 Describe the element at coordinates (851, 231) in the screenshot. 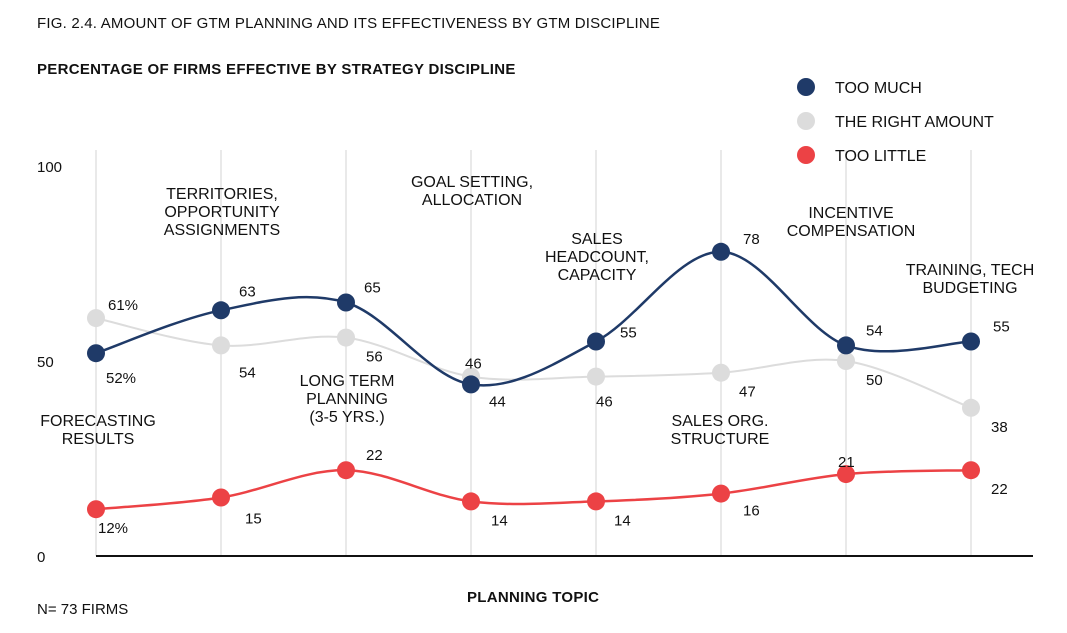

I see `category-label-line: COMPENSATION` at that location.